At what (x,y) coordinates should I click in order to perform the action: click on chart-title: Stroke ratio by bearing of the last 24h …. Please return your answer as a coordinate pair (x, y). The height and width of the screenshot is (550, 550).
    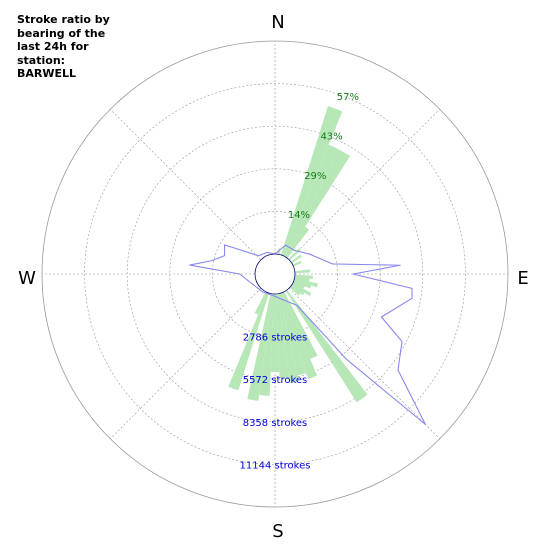
    Looking at the image, I should click on (77, 47).